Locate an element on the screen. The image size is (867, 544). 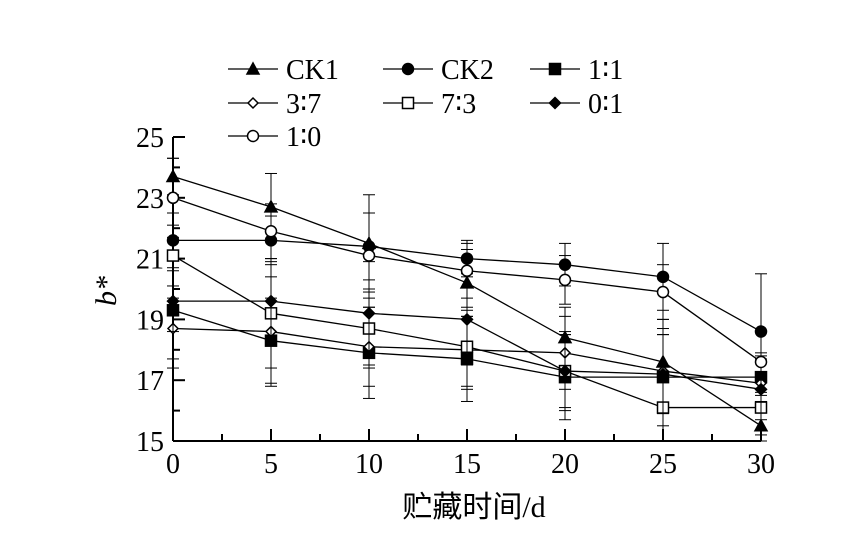
x-tick-label: 0 is located at coordinates (173, 464).